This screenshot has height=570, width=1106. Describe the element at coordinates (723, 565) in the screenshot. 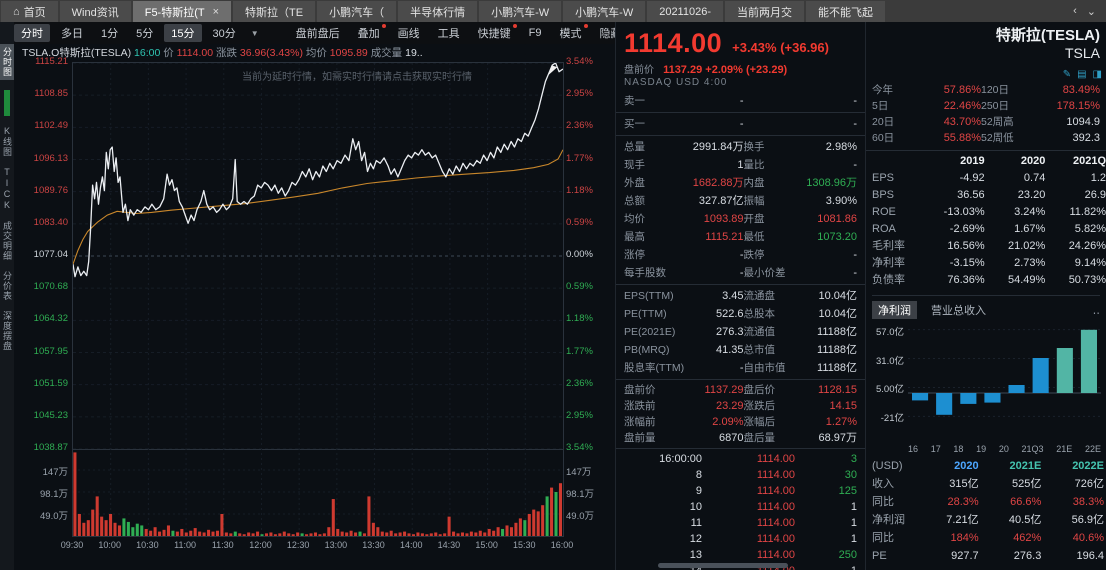

I see `scrollbar-thumb` at that location.